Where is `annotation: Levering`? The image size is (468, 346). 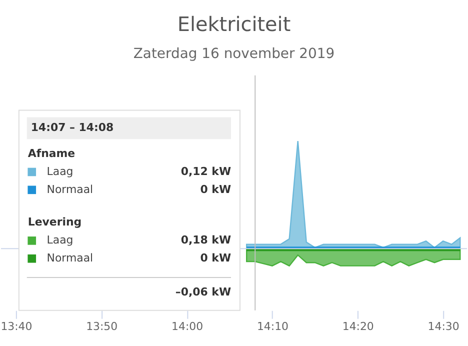 annotation: Levering is located at coordinates (55, 222).